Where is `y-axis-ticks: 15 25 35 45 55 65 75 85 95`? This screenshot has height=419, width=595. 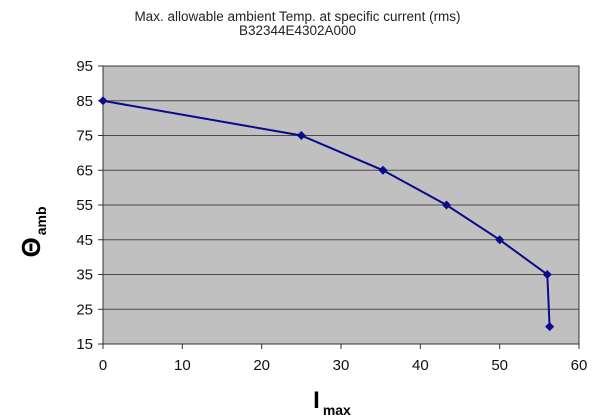
y-axis-ticks: 15 25 35 45 55 65 75 85 95 is located at coordinates (89, 205).